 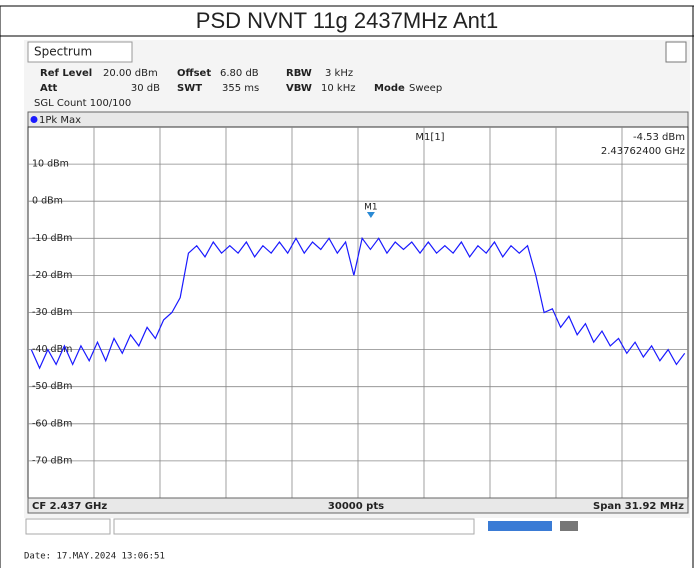 What do you see at coordinates (69, 506) in the screenshot?
I see `cf: CF 2.437 GHz` at bounding box center [69, 506].